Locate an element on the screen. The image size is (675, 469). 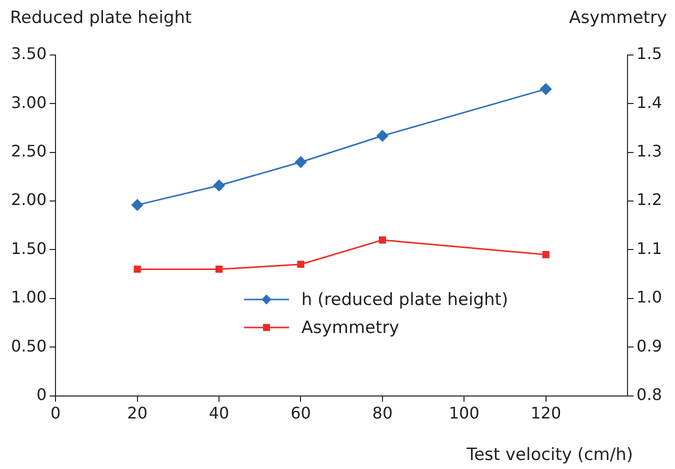
y2-tick-label: 1.2 is located at coordinates (649, 200).